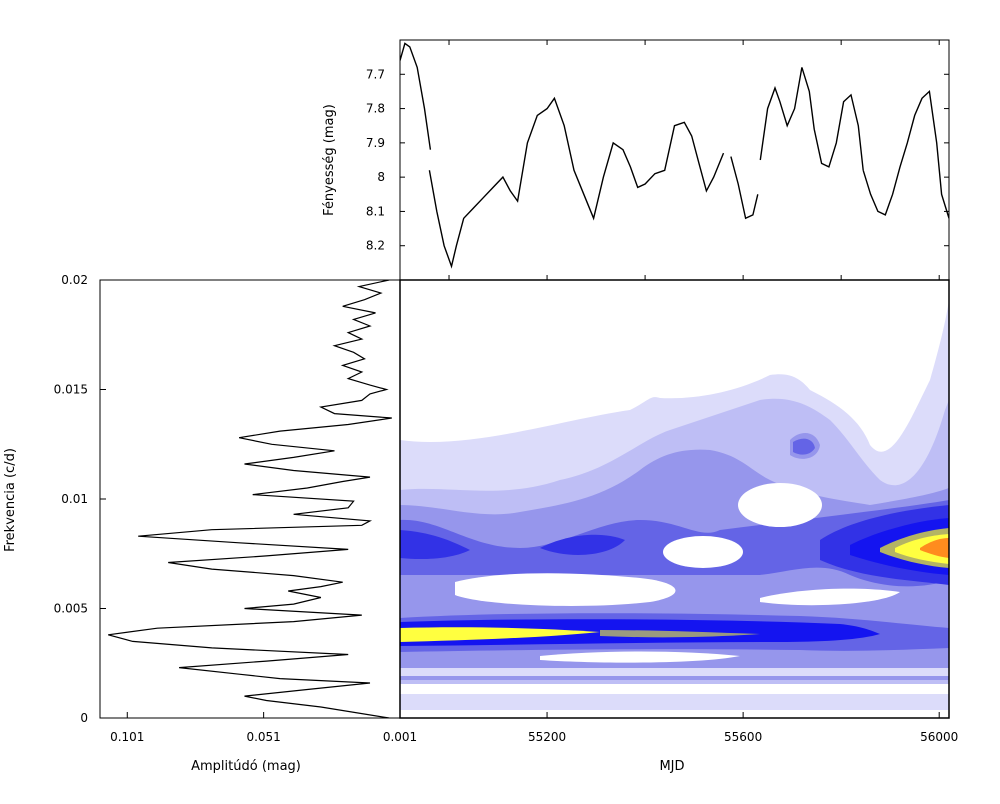 The image size is (1000, 804). Describe the element at coordinates (671, 766) in the screenshot. I see `map-xlabel: MJD` at that location.